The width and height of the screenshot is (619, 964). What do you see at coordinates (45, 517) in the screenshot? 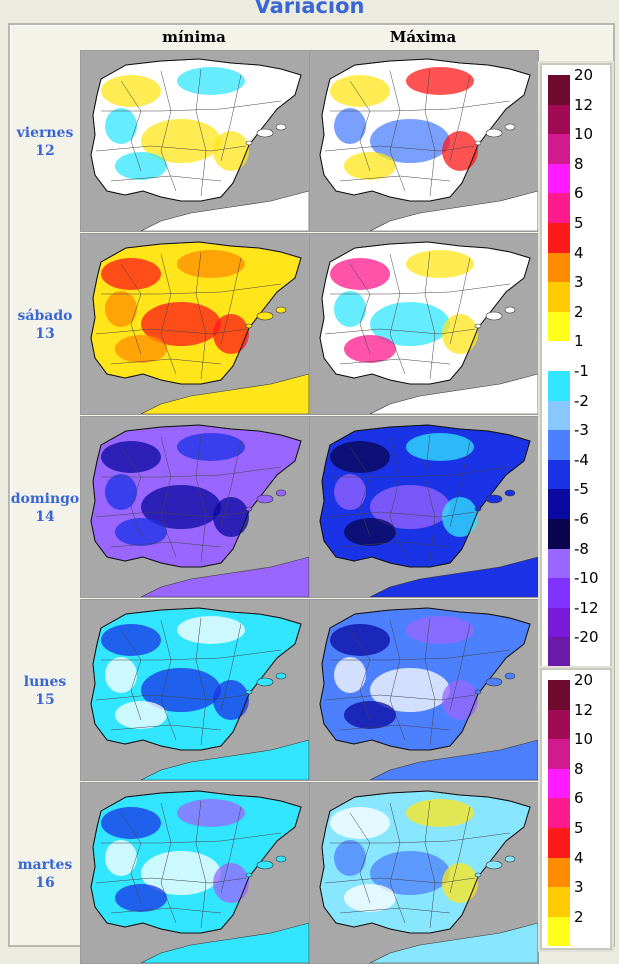
I see `day-number: 14` at bounding box center [45, 517].